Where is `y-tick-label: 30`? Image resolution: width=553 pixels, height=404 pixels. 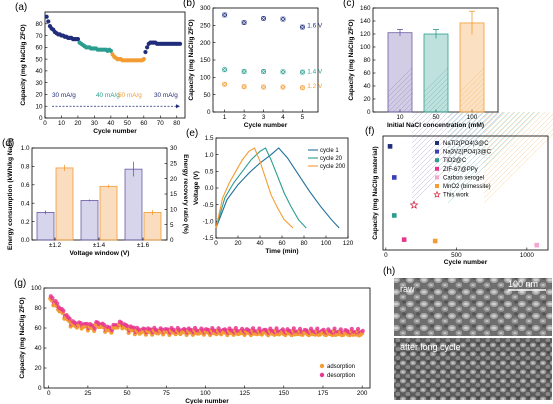
y-tick-label: 30 is located at coordinates (39, 83).